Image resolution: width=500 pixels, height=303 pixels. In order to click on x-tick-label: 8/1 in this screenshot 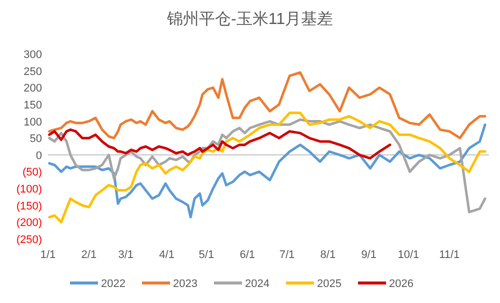, I will do `click(328, 255)`.